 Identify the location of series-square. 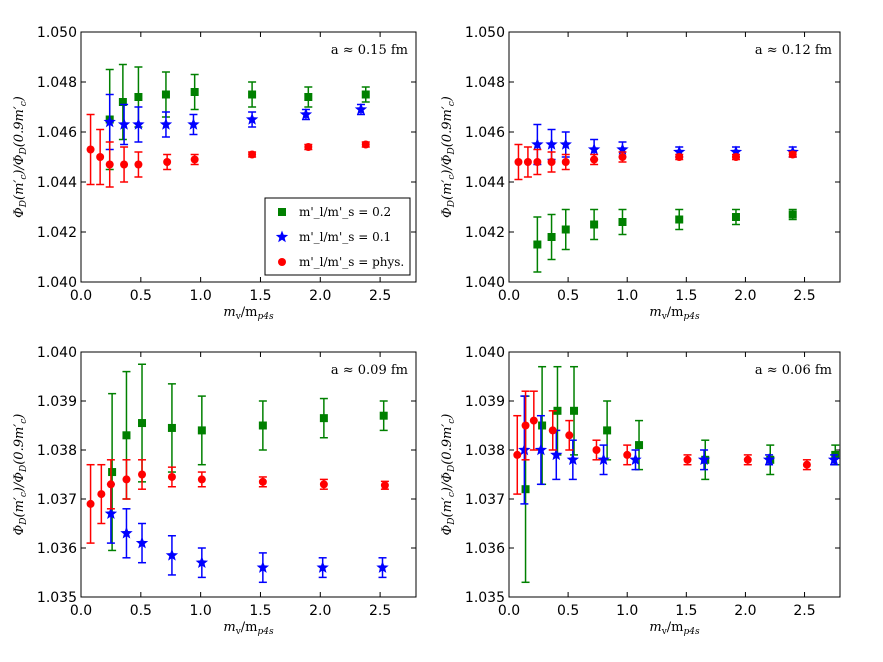
(237, 117).